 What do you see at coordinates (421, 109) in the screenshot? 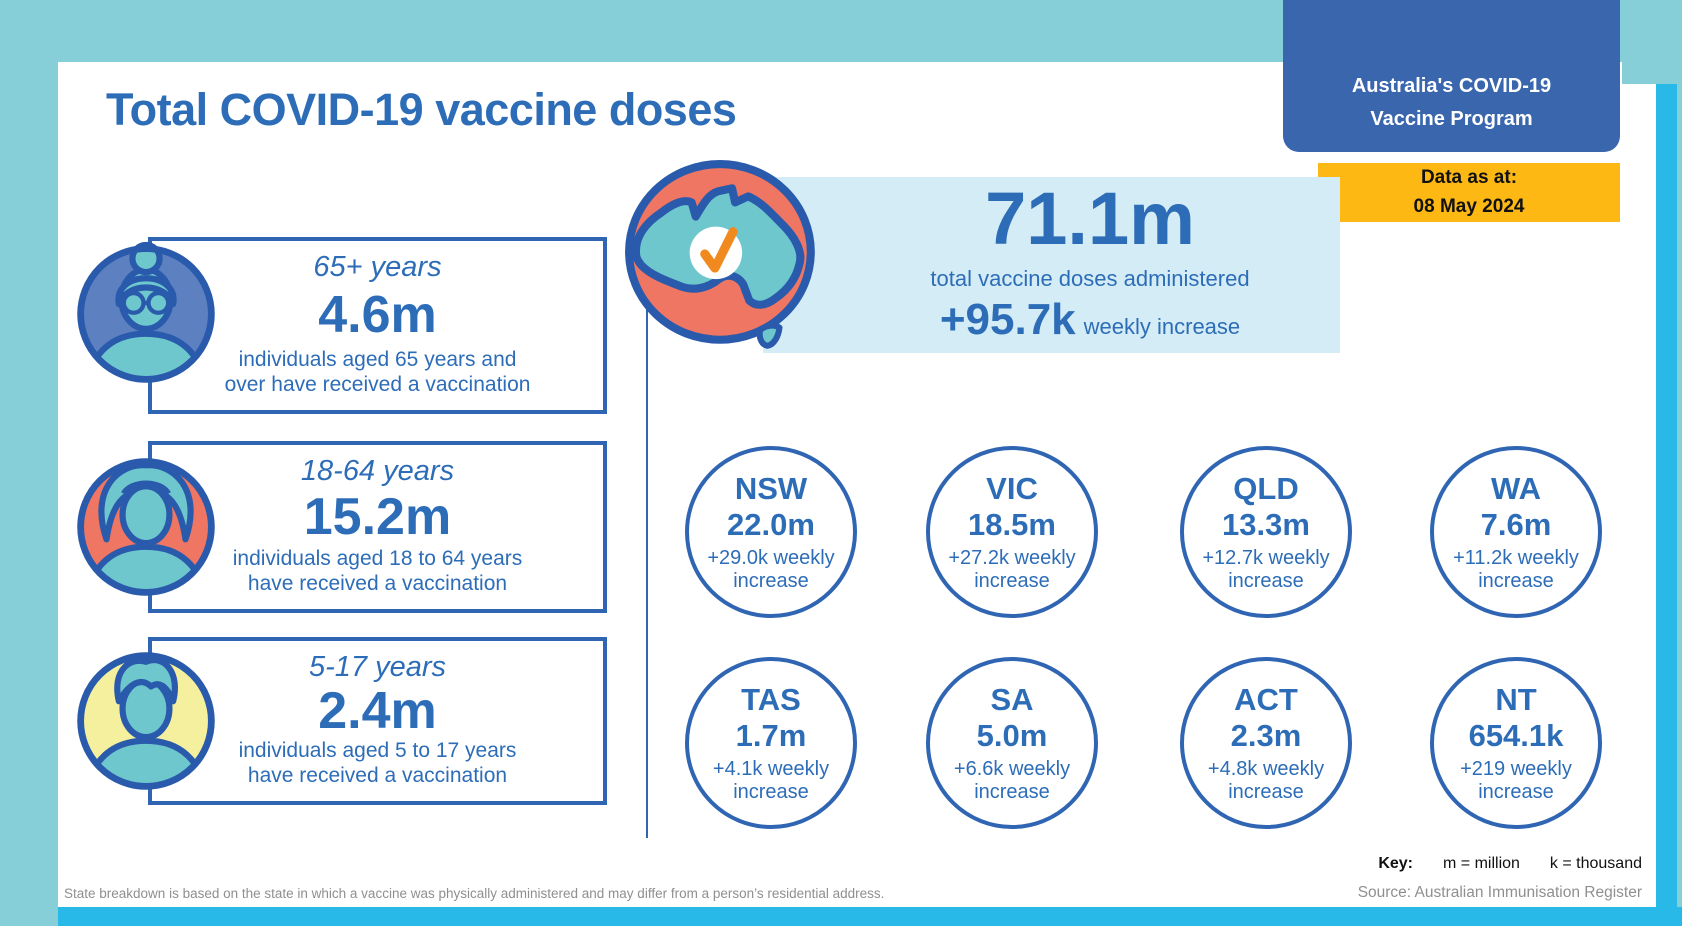
I see `page-title: Total COVID-19 vaccine doses` at bounding box center [421, 109].